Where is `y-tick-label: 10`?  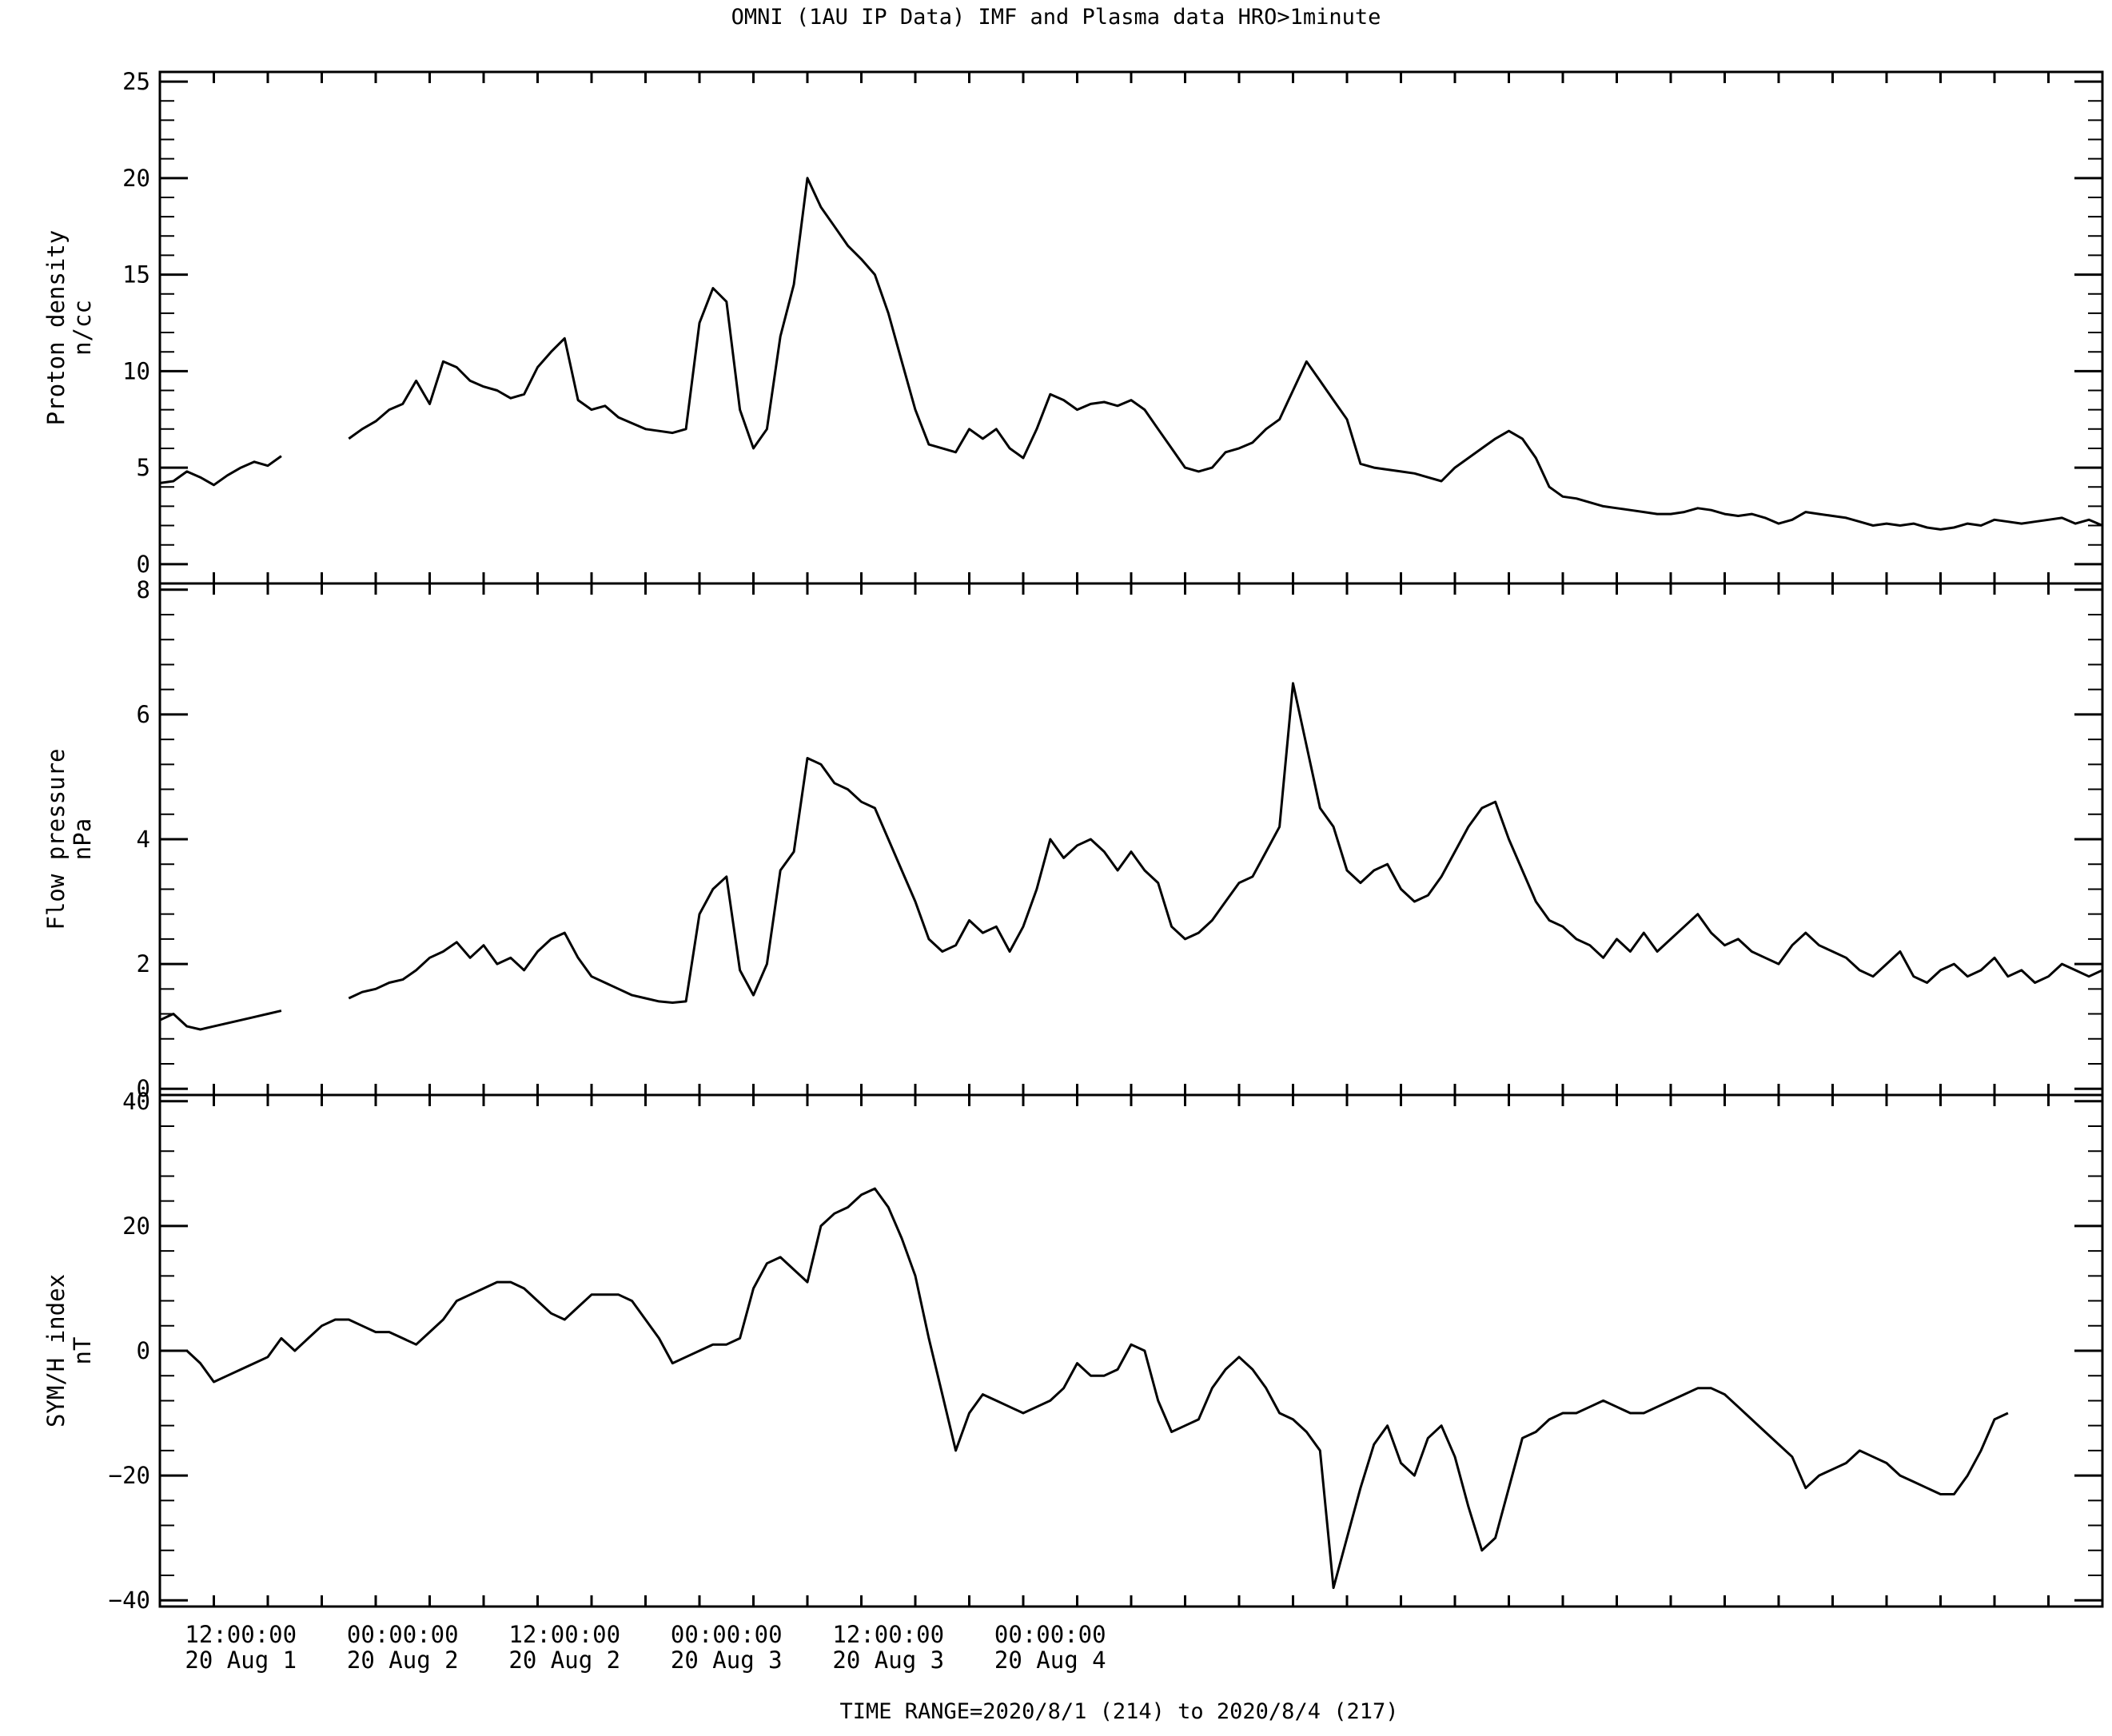
y-tick-label: 10 is located at coordinates (136, 370).